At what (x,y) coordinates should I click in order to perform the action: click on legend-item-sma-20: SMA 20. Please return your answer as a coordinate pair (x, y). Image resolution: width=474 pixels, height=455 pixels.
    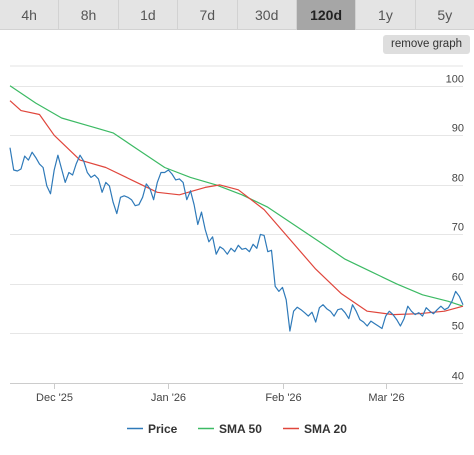
    Looking at the image, I should click on (315, 429).